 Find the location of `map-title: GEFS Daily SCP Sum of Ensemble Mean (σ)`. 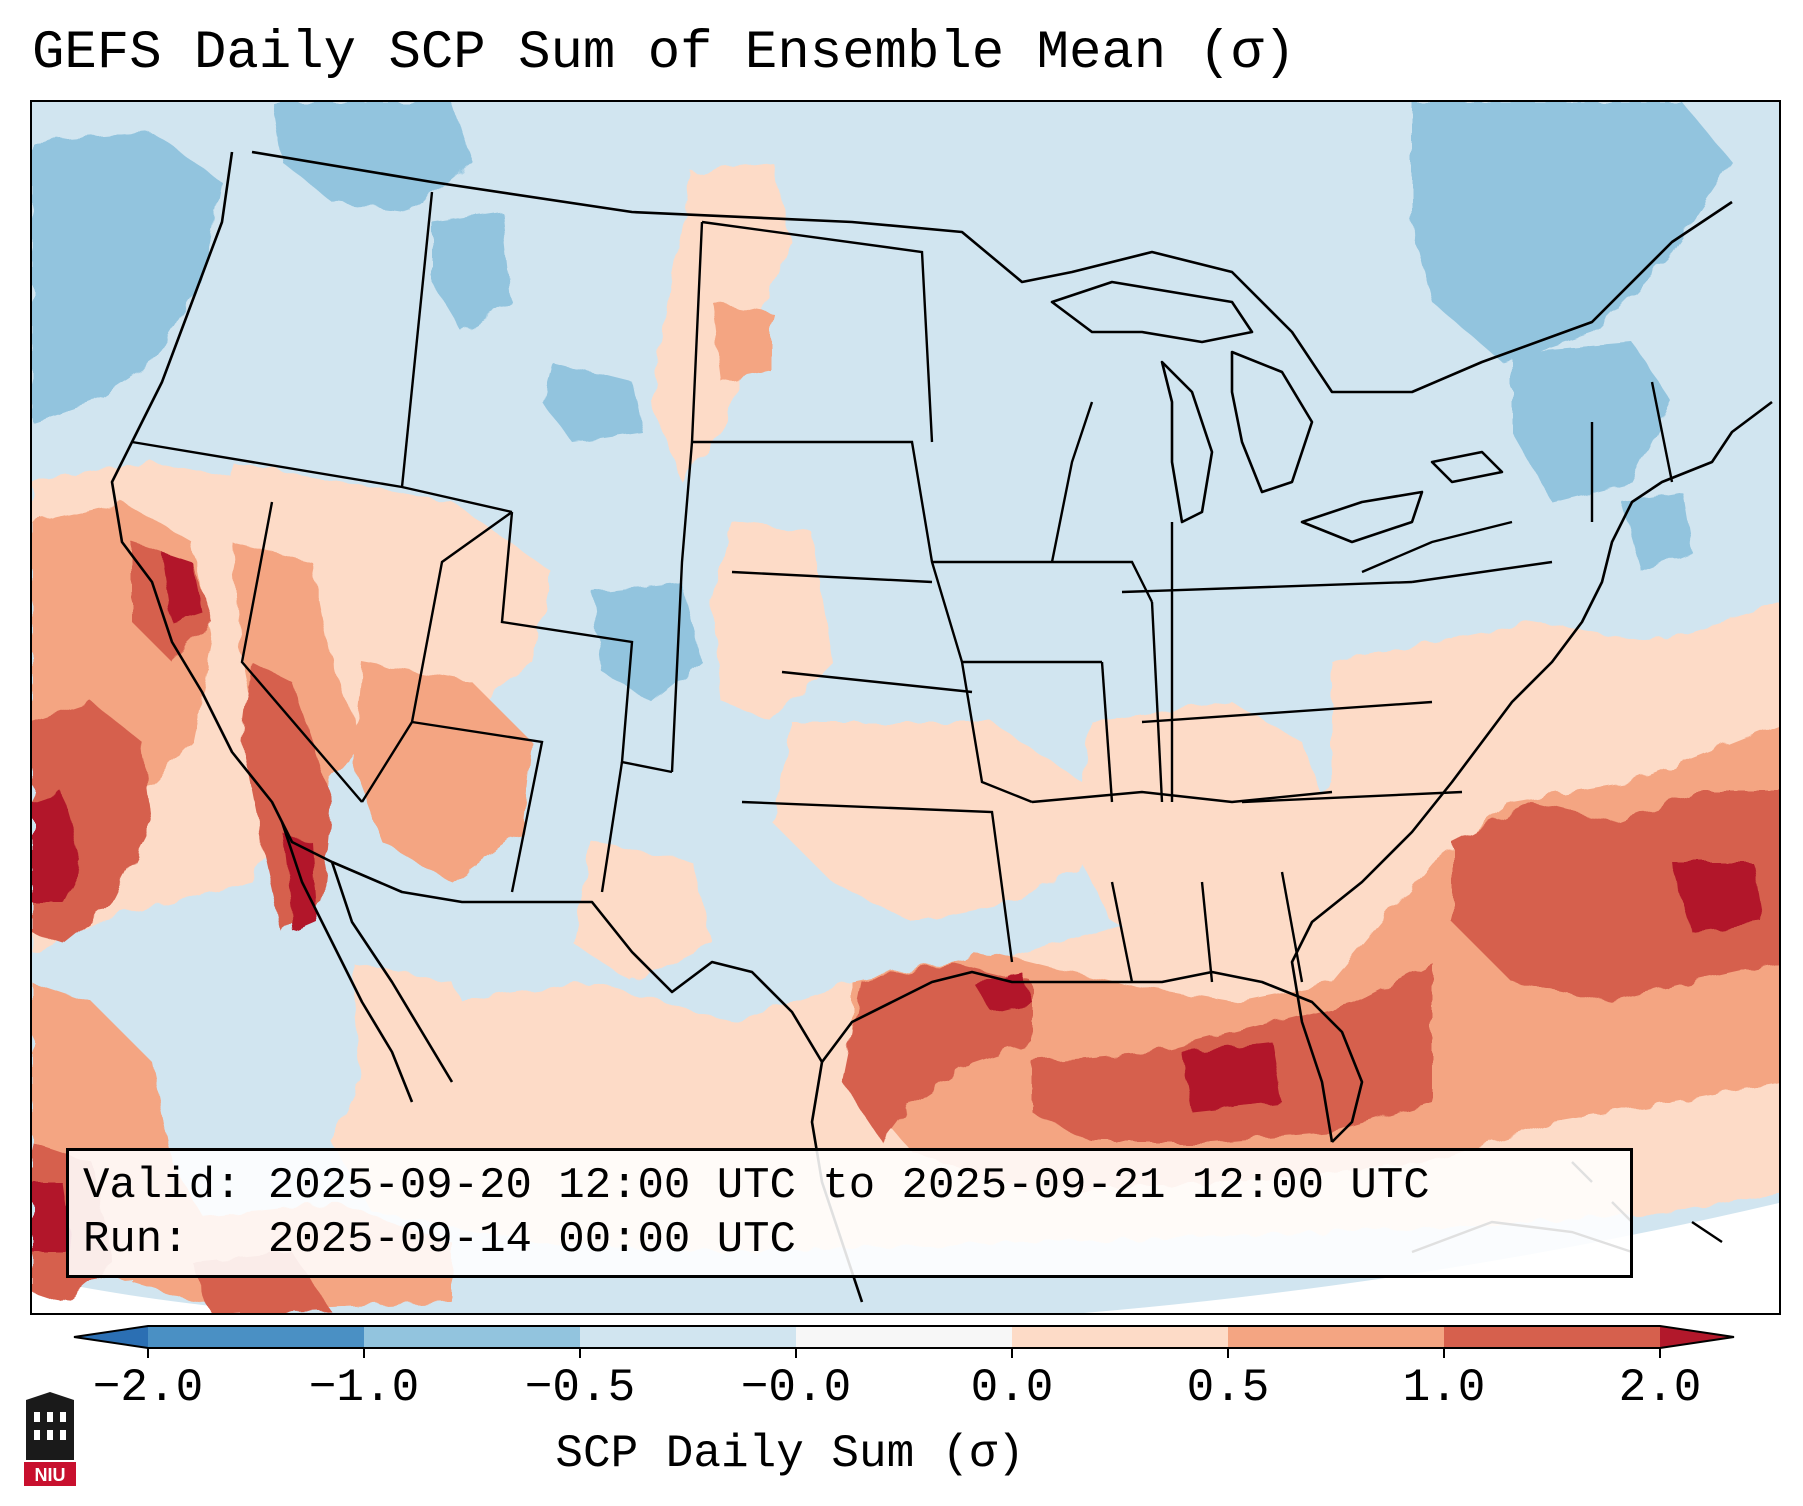

map-title: GEFS Daily SCP Sum of Ensemble Mean (σ) is located at coordinates (664, 53).